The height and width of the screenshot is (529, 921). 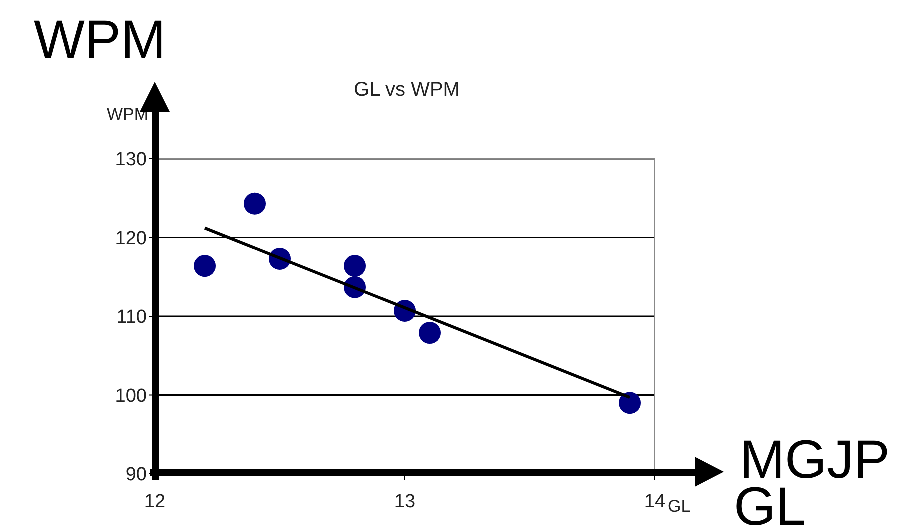 I want to click on text: WPM, so click(x=100, y=40).